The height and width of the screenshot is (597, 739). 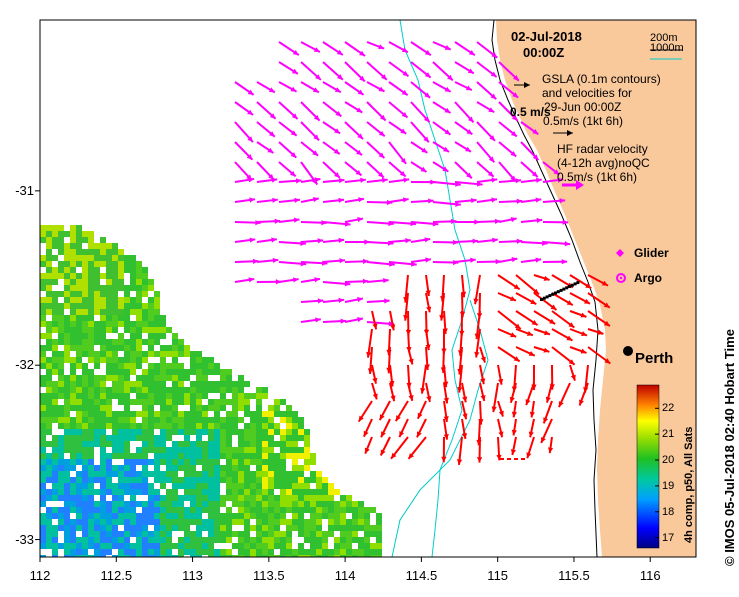 I want to click on x-tick-label: 112, so click(x=40, y=575).